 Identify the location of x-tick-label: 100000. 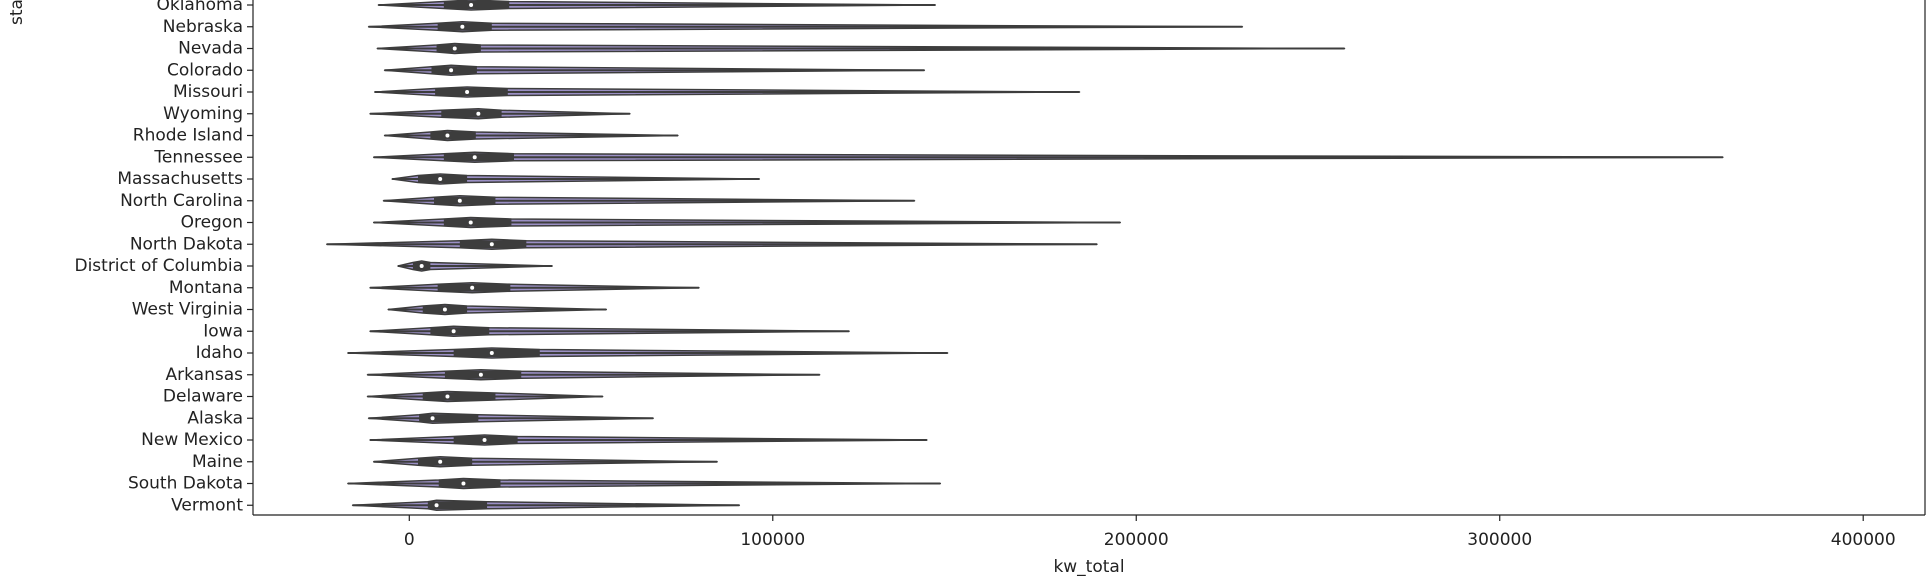
(772, 540).